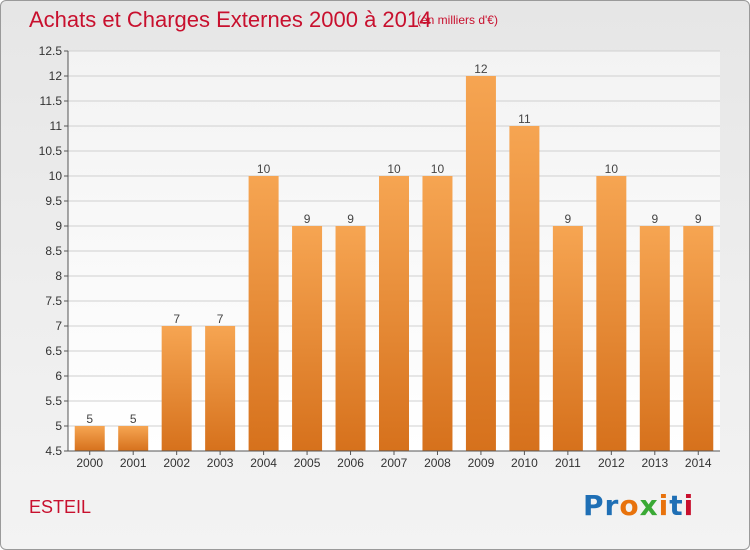 The height and width of the screenshot is (550, 750). Describe the element at coordinates (654, 463) in the screenshot. I see `x-tick-label: 2013` at that location.